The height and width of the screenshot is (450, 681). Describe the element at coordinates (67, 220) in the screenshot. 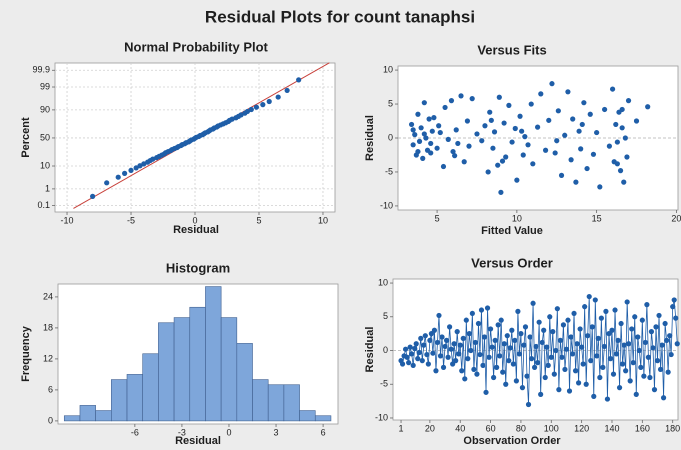

I see `x-tick-label: -10` at that location.